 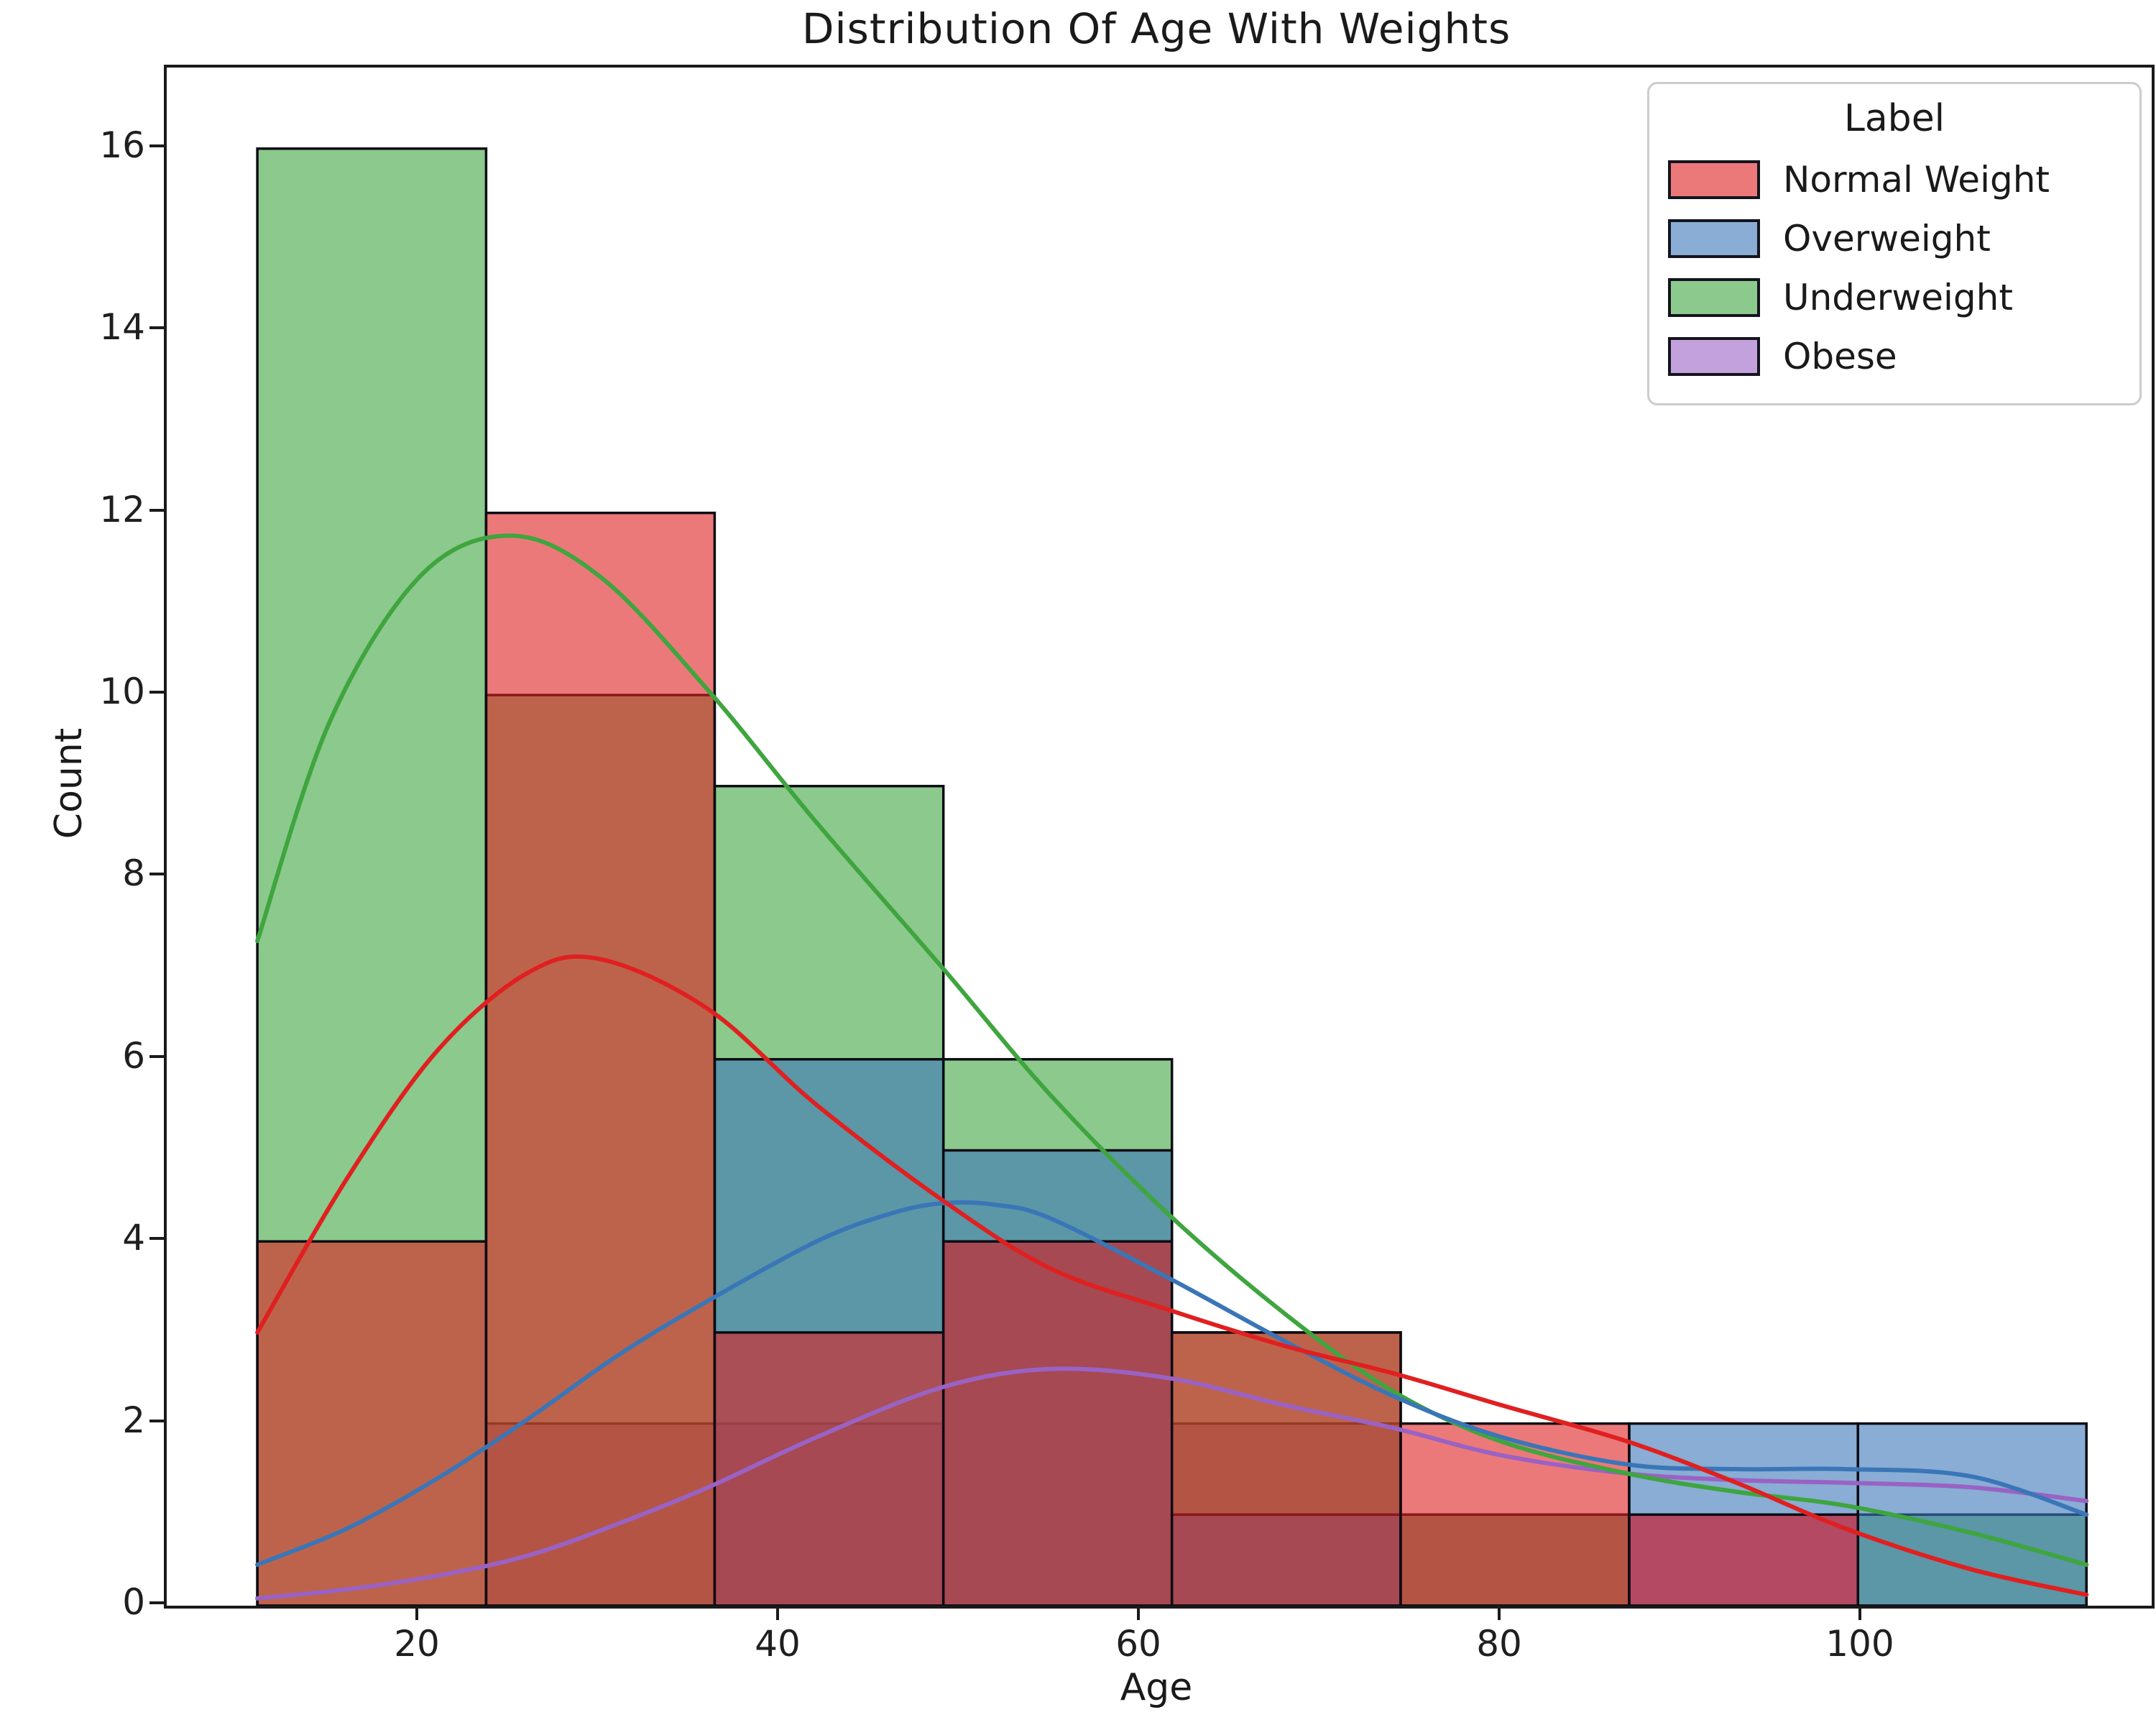 I want to click on legend-swatch-obese, so click(x=1714, y=356).